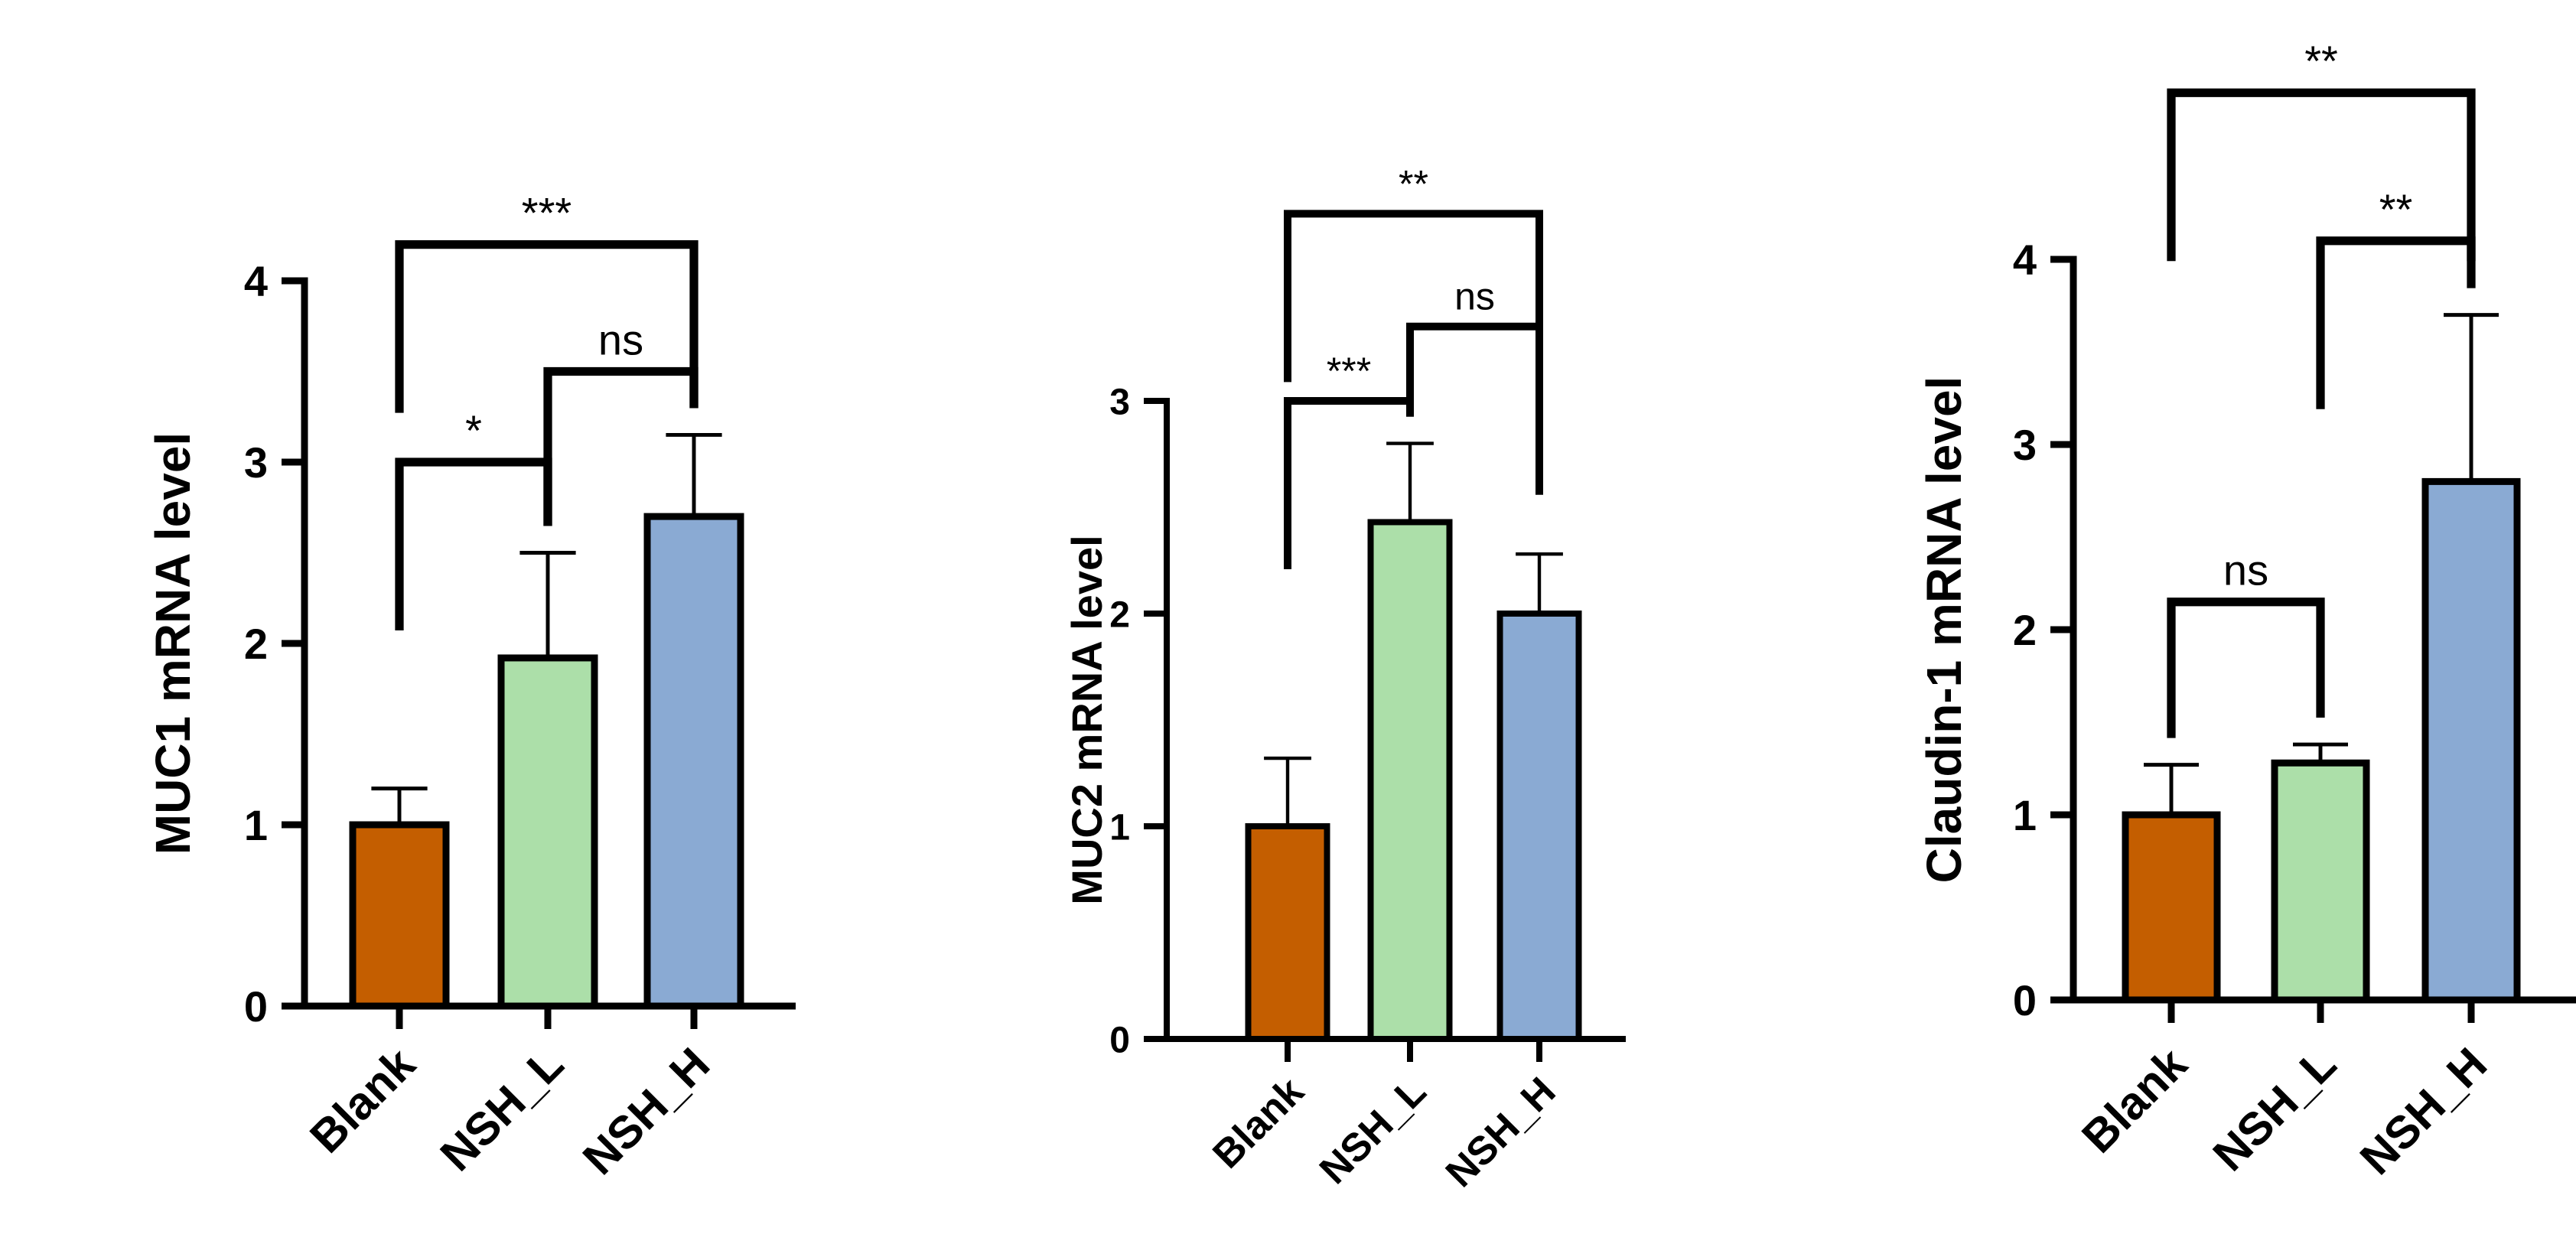  What do you see at coordinates (173, 643) in the screenshot?
I see `y-axis-label: MUC1 mRNA level` at bounding box center [173, 643].